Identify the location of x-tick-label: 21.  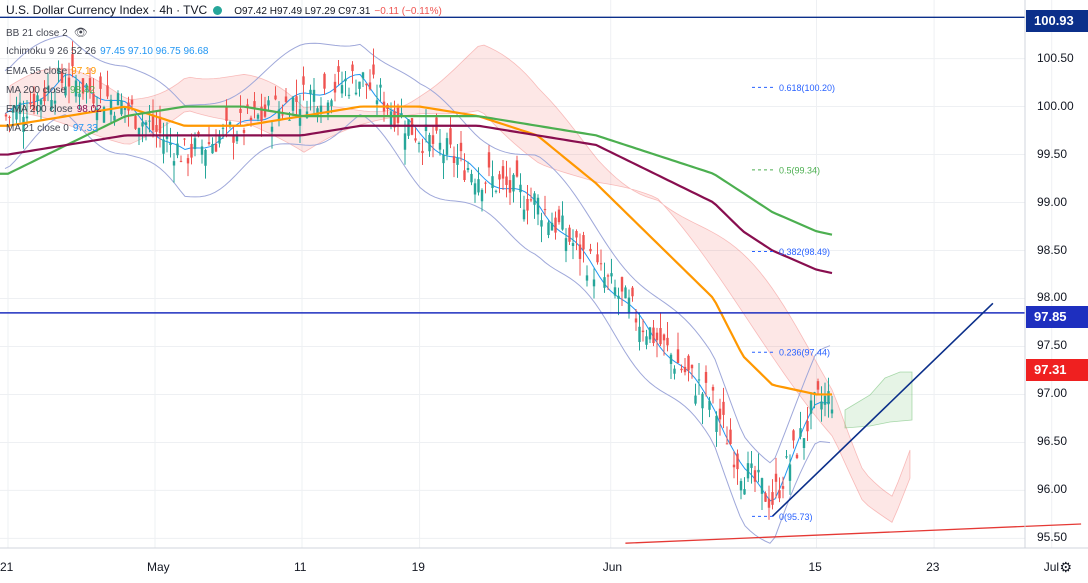
(7, 567).